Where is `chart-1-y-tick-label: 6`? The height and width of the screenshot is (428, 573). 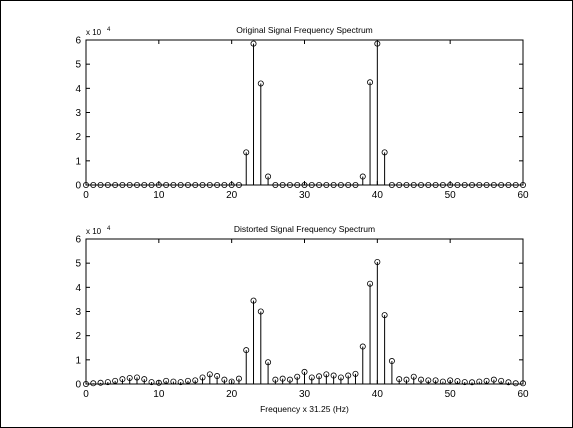 chart-1-y-tick-label: 6 is located at coordinates (78, 41).